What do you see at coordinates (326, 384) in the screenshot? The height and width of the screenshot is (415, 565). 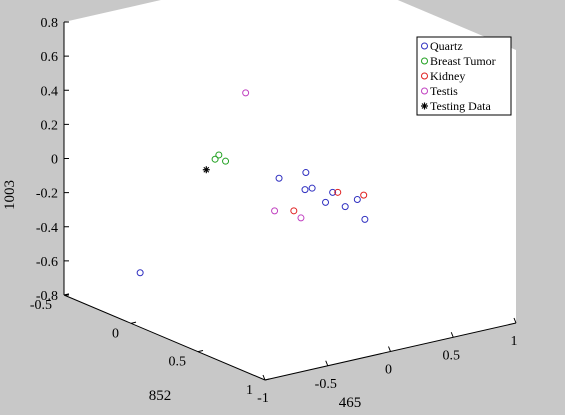 I see `y-tick-label: -0.5` at bounding box center [326, 384].